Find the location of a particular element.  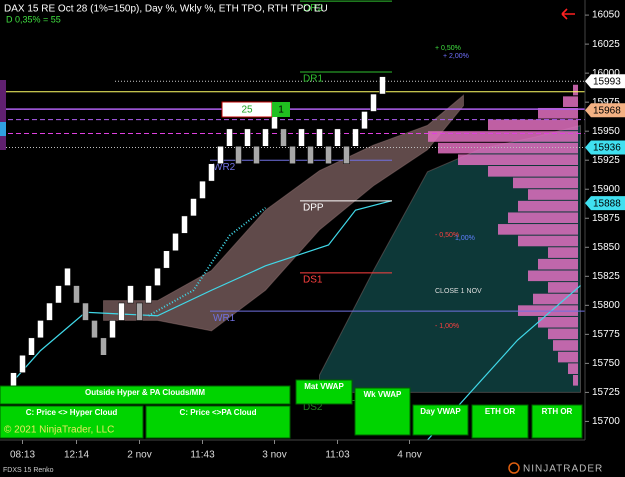

y-tick-label: 15700 is located at coordinates (606, 421).